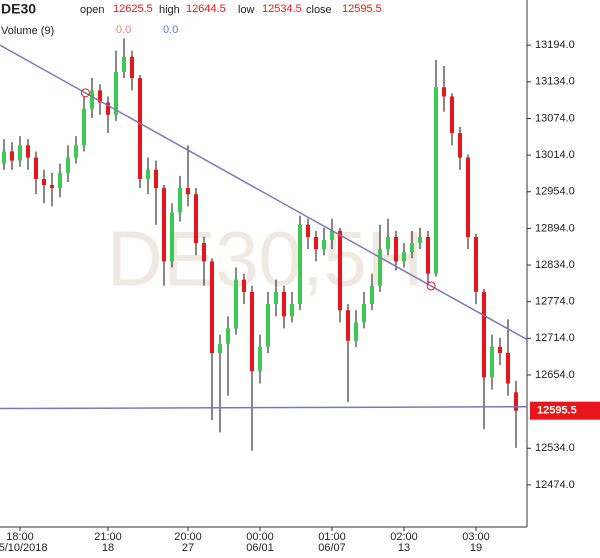 Image resolution: width=600 pixels, height=558 pixels. Describe the element at coordinates (555, 192) in the screenshot. I see `y-tick-label: 12954.0` at that location.